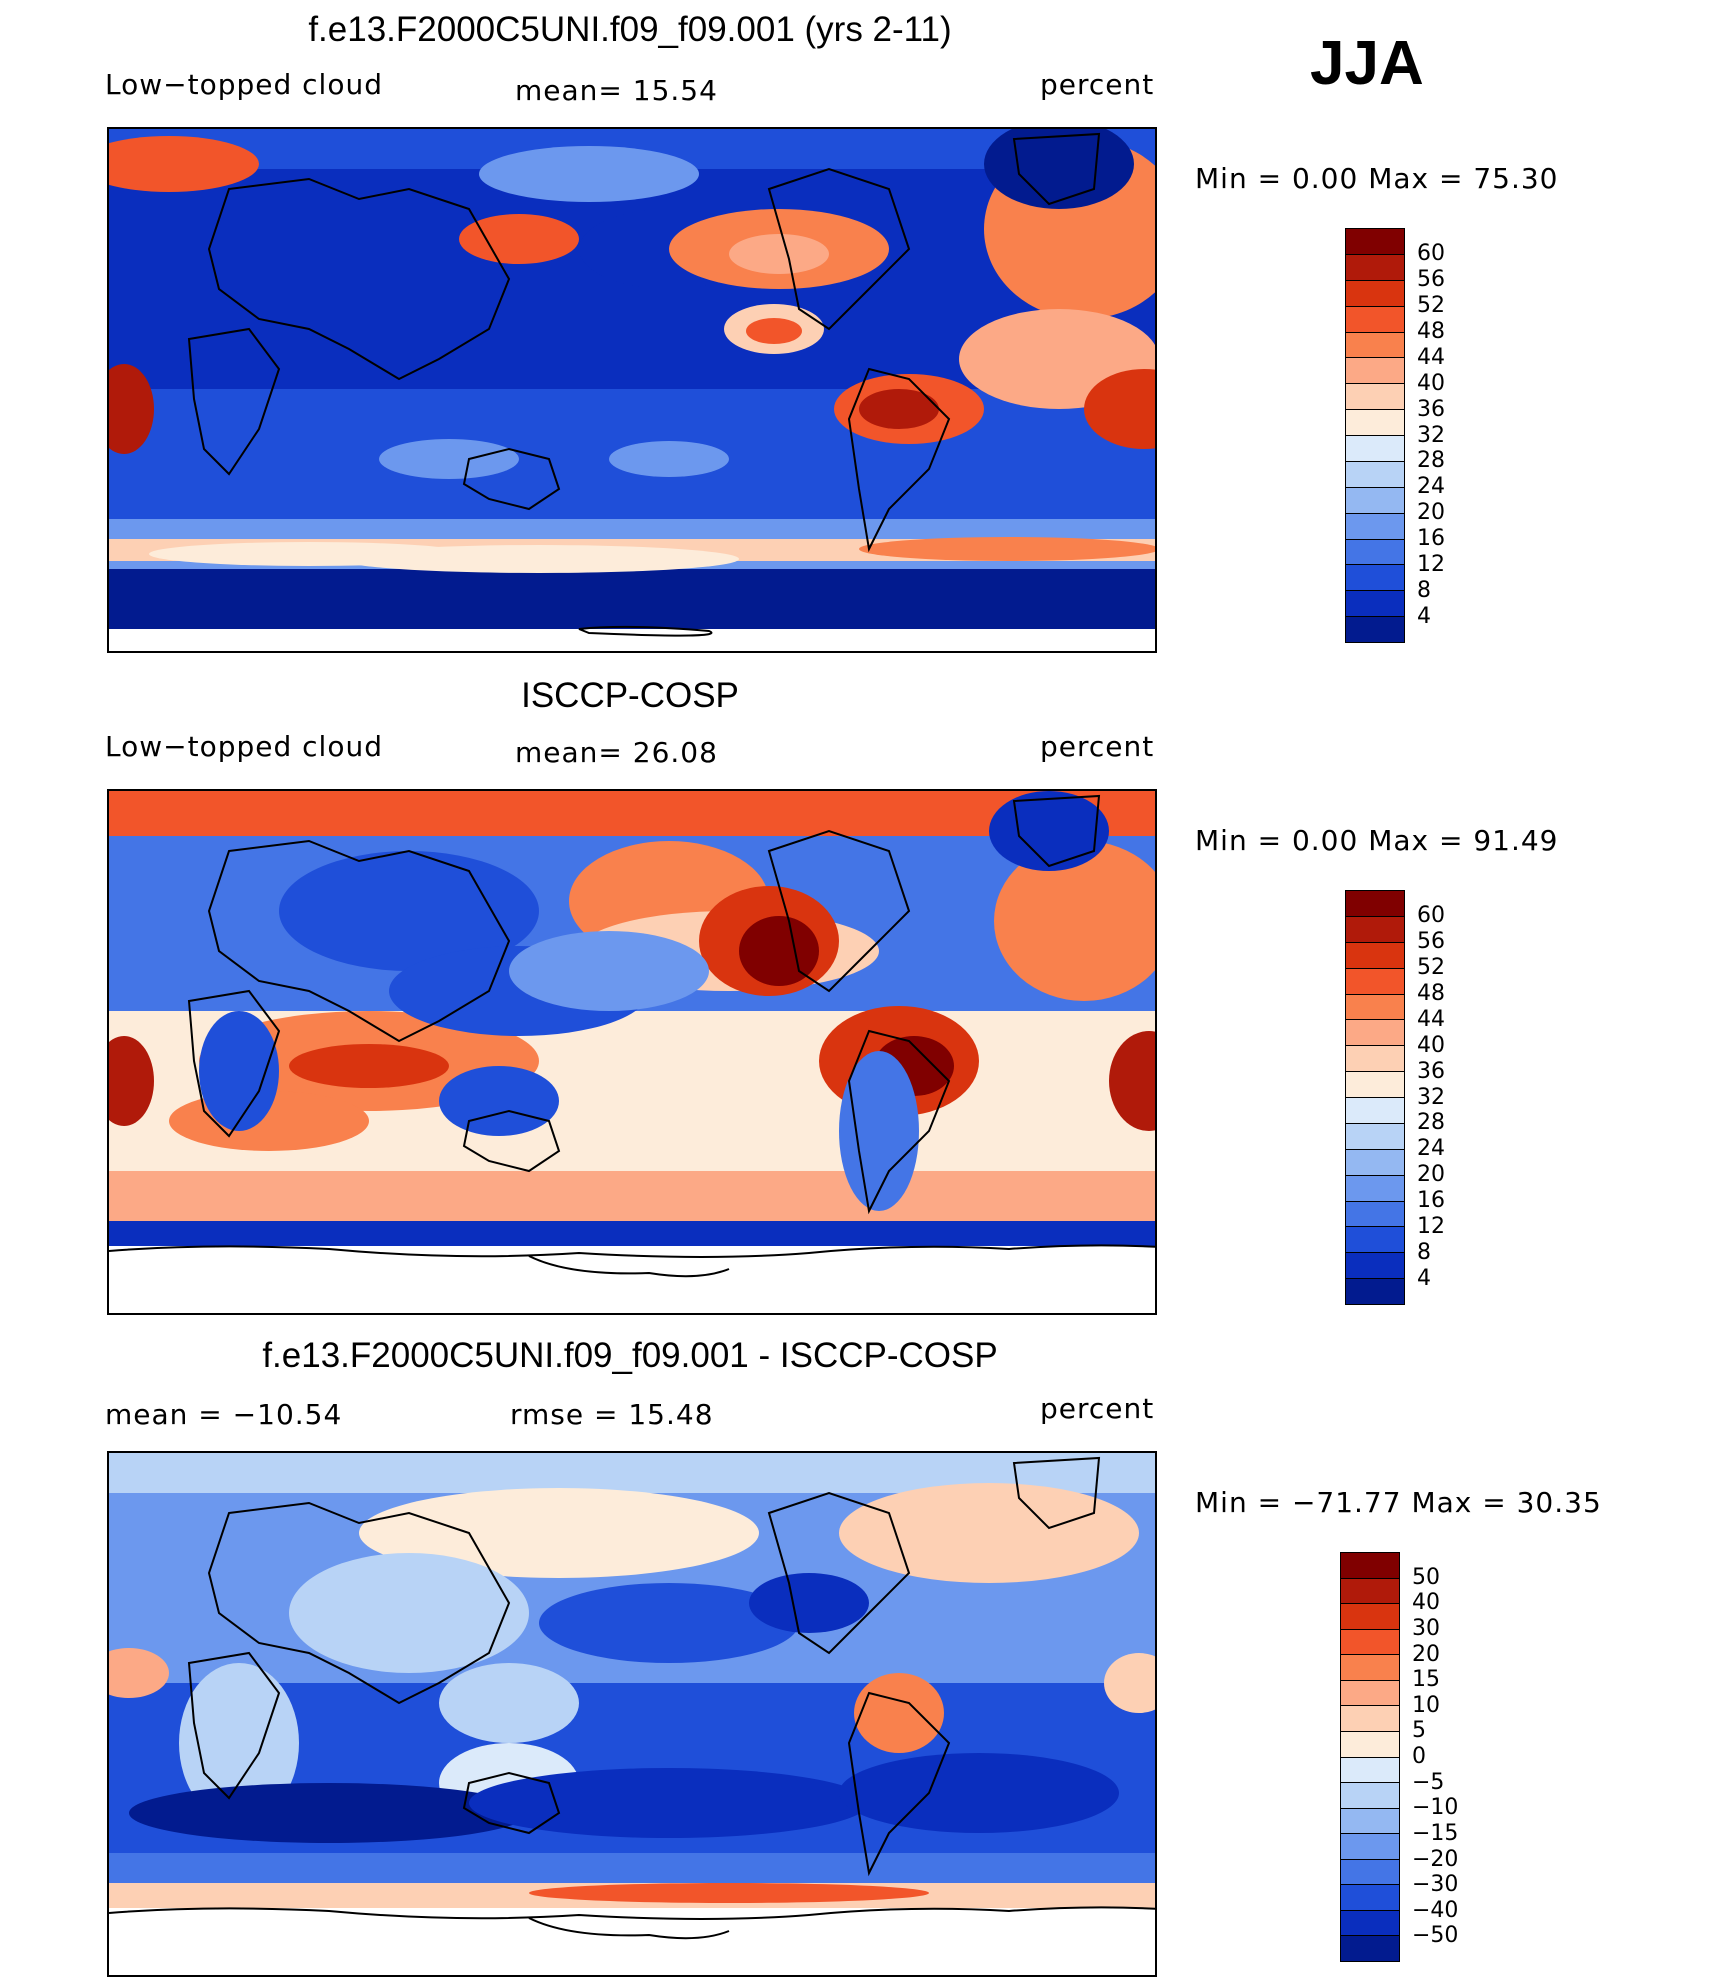  I want to click on colorbar-tick-label: −5, so click(1428, 1782).